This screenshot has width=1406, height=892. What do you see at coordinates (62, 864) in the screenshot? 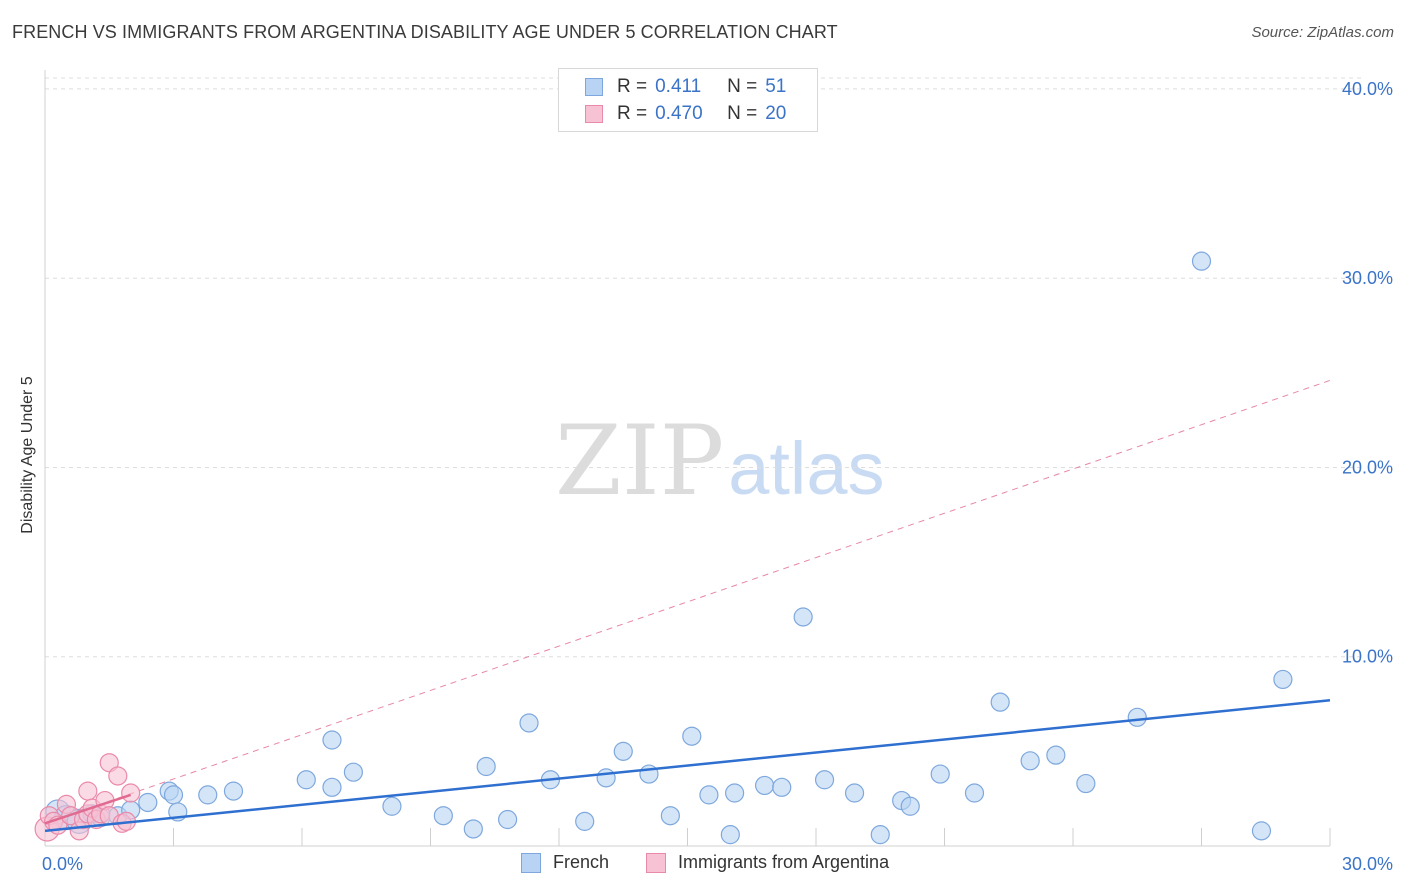
I see `x-tick-label: 0.0%` at bounding box center [62, 864].